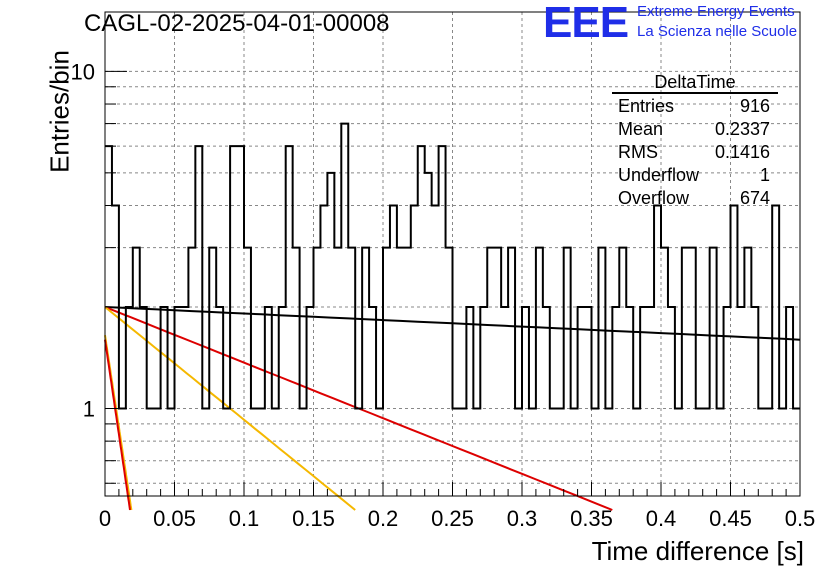 Image resolution: width=836 pixels, height=572 pixels. Describe the element at coordinates (237, 23) in the screenshot. I see `chart-title: CAGL-02-2025-04-01-00008` at that location.